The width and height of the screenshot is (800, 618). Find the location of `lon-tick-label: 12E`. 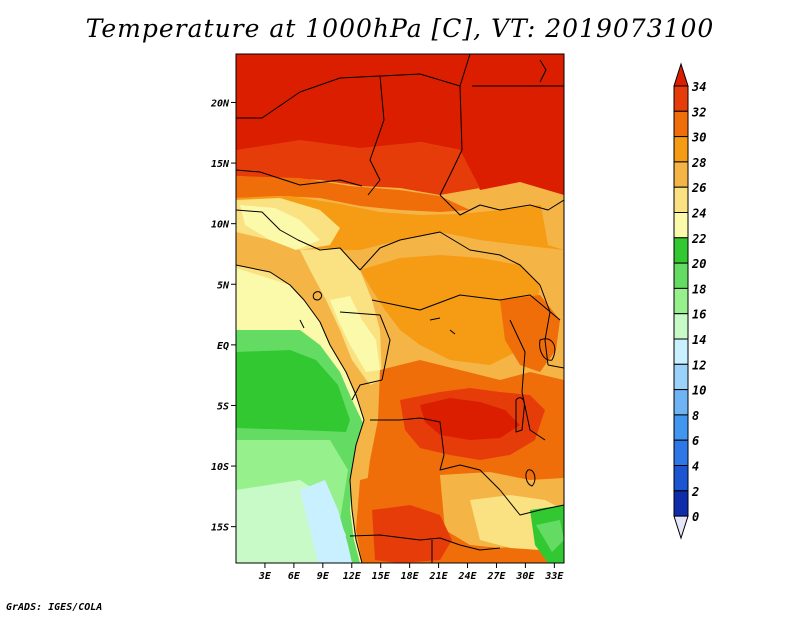

lon-tick-label: 12E is located at coordinates (352, 576).